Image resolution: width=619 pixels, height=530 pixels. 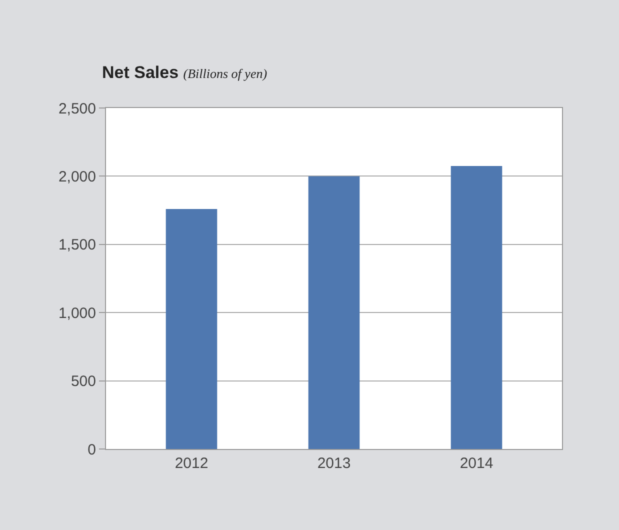 What do you see at coordinates (77, 109) in the screenshot?
I see `y-tick-label: 2,500` at bounding box center [77, 109].